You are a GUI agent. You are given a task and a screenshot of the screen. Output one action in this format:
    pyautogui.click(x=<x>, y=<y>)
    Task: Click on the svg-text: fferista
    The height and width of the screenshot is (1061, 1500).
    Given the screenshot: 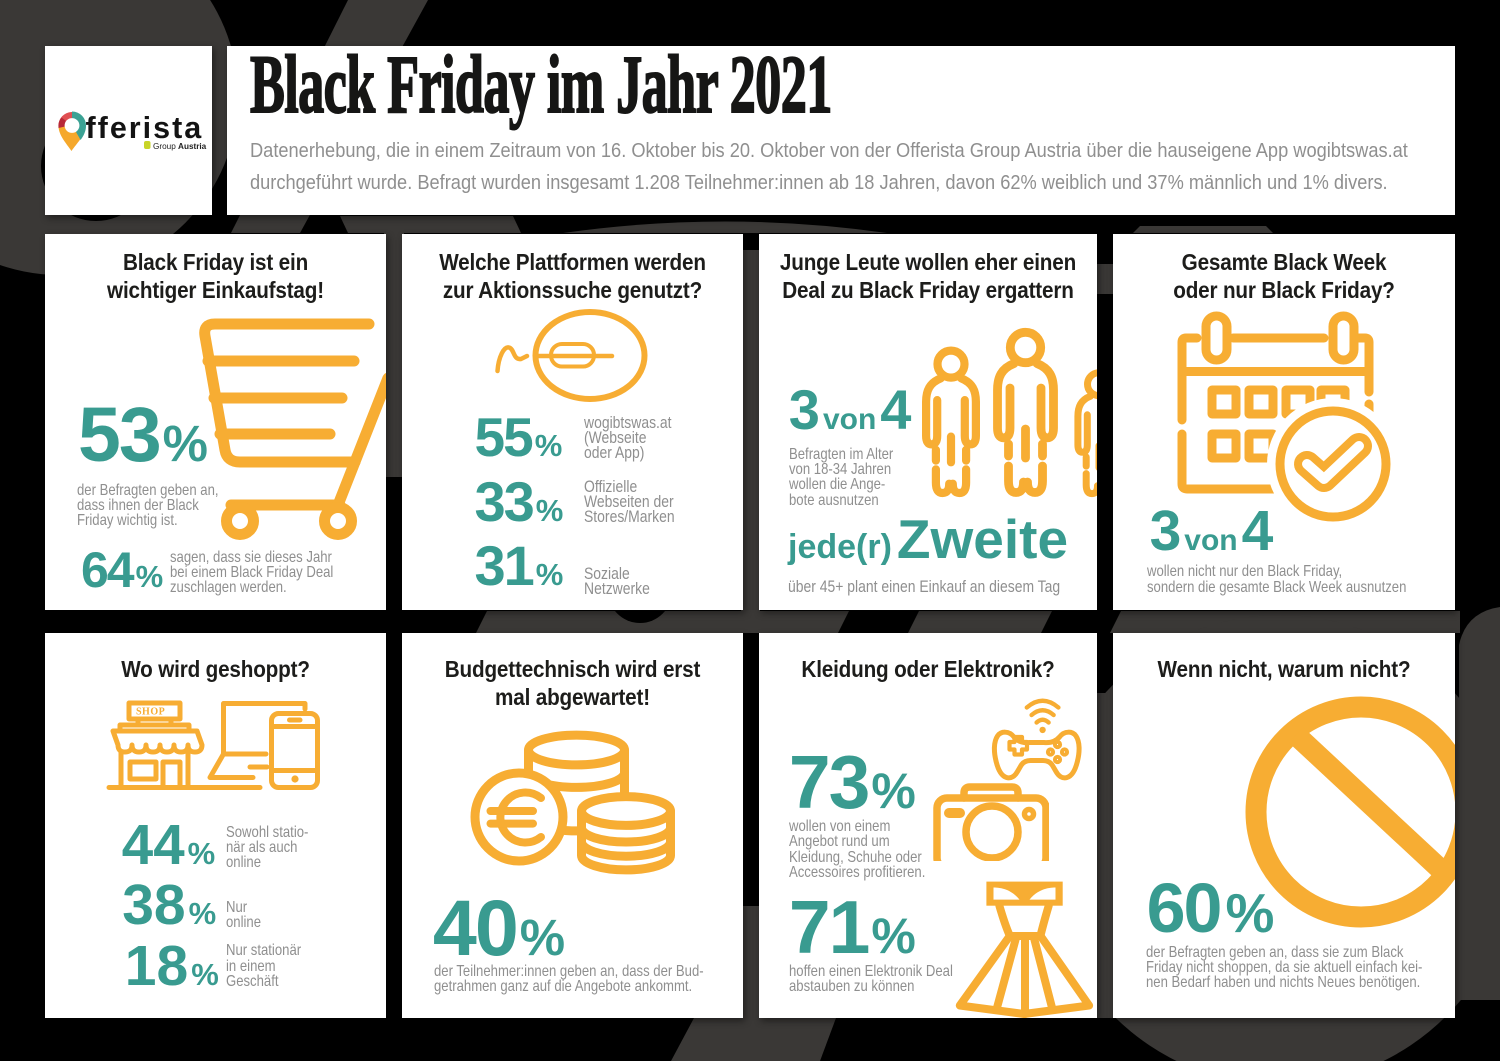 What is the action you would take?
    pyautogui.click(x=145, y=128)
    